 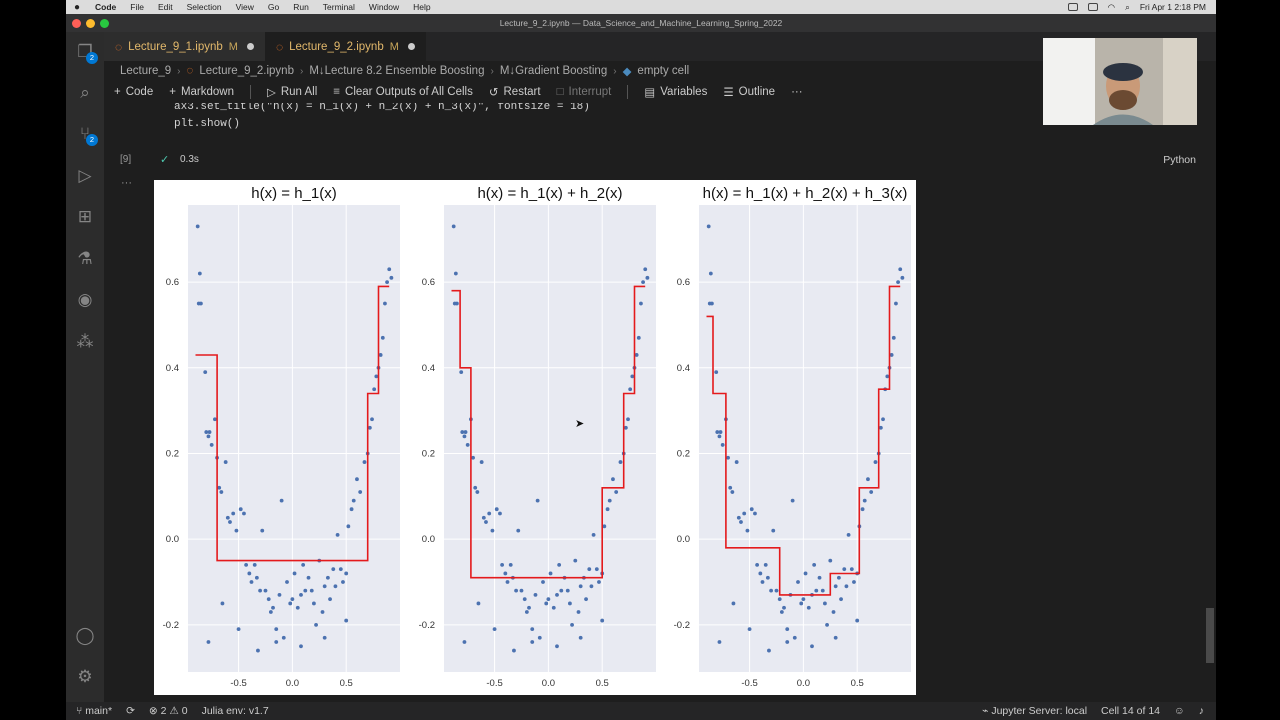 What do you see at coordinates (86, 53) in the screenshot?
I see `explorer-icon: ❐ 2` at bounding box center [86, 53].